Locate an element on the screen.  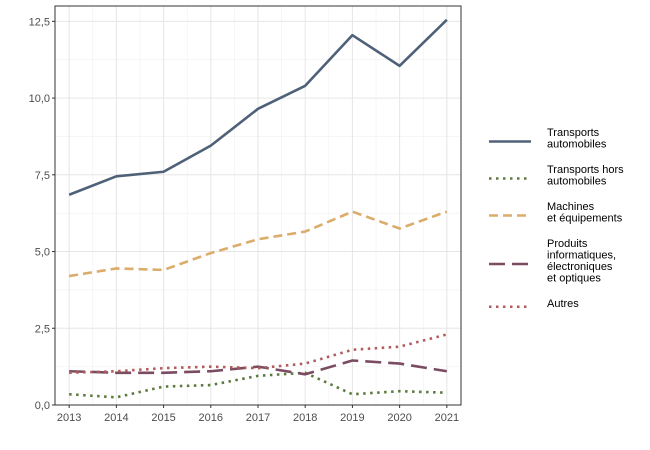
y-tick-label: 2,5 is located at coordinates (42, 329).